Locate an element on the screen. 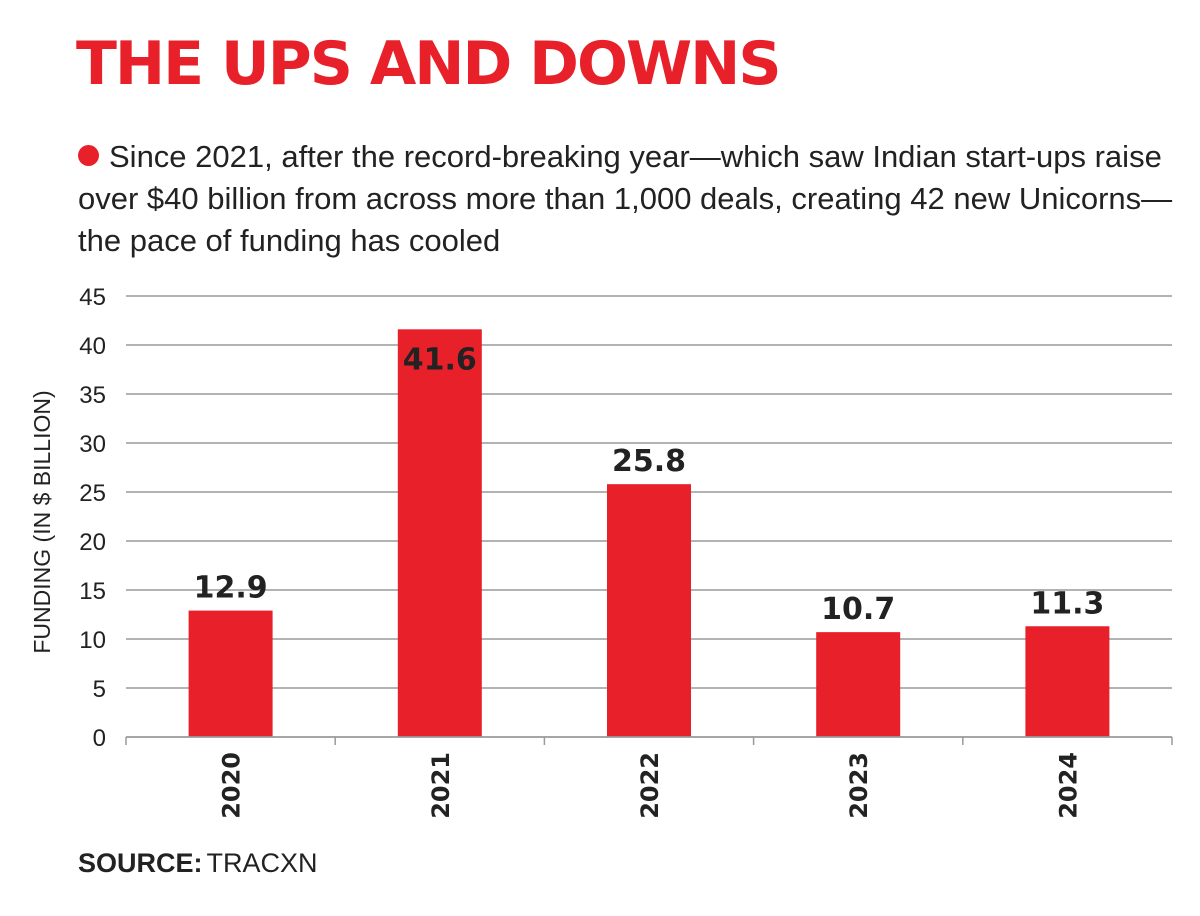 The height and width of the screenshot is (916, 1200). chart-title: THE UPS AND DOWNS is located at coordinates (429, 64).